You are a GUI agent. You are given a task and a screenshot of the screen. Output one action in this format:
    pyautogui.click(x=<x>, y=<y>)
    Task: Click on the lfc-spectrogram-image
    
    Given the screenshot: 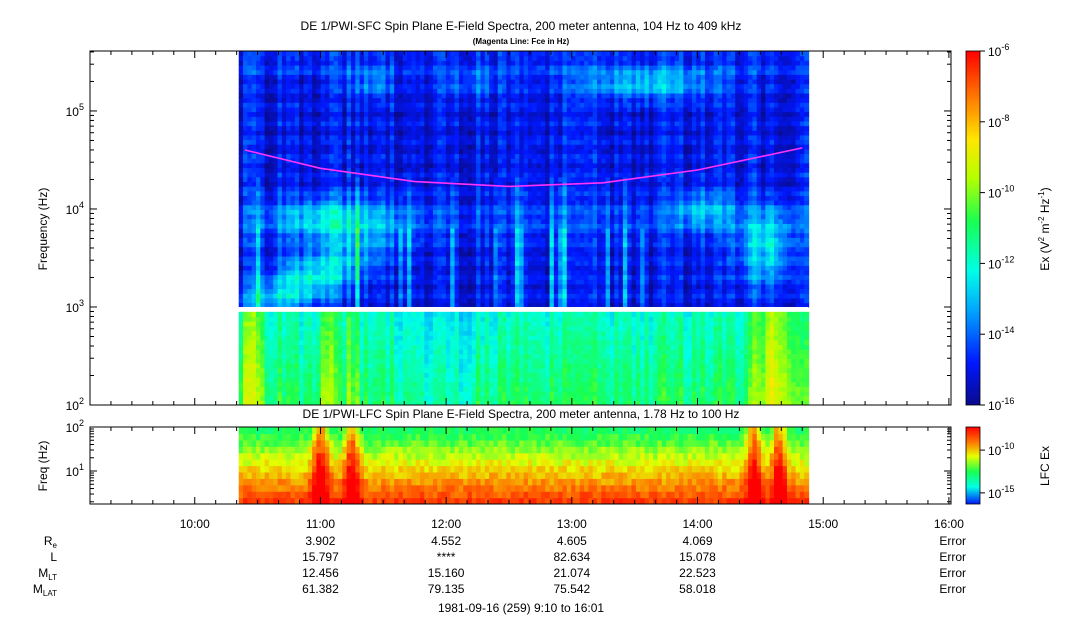 What is the action you would take?
    pyautogui.click(x=524, y=465)
    